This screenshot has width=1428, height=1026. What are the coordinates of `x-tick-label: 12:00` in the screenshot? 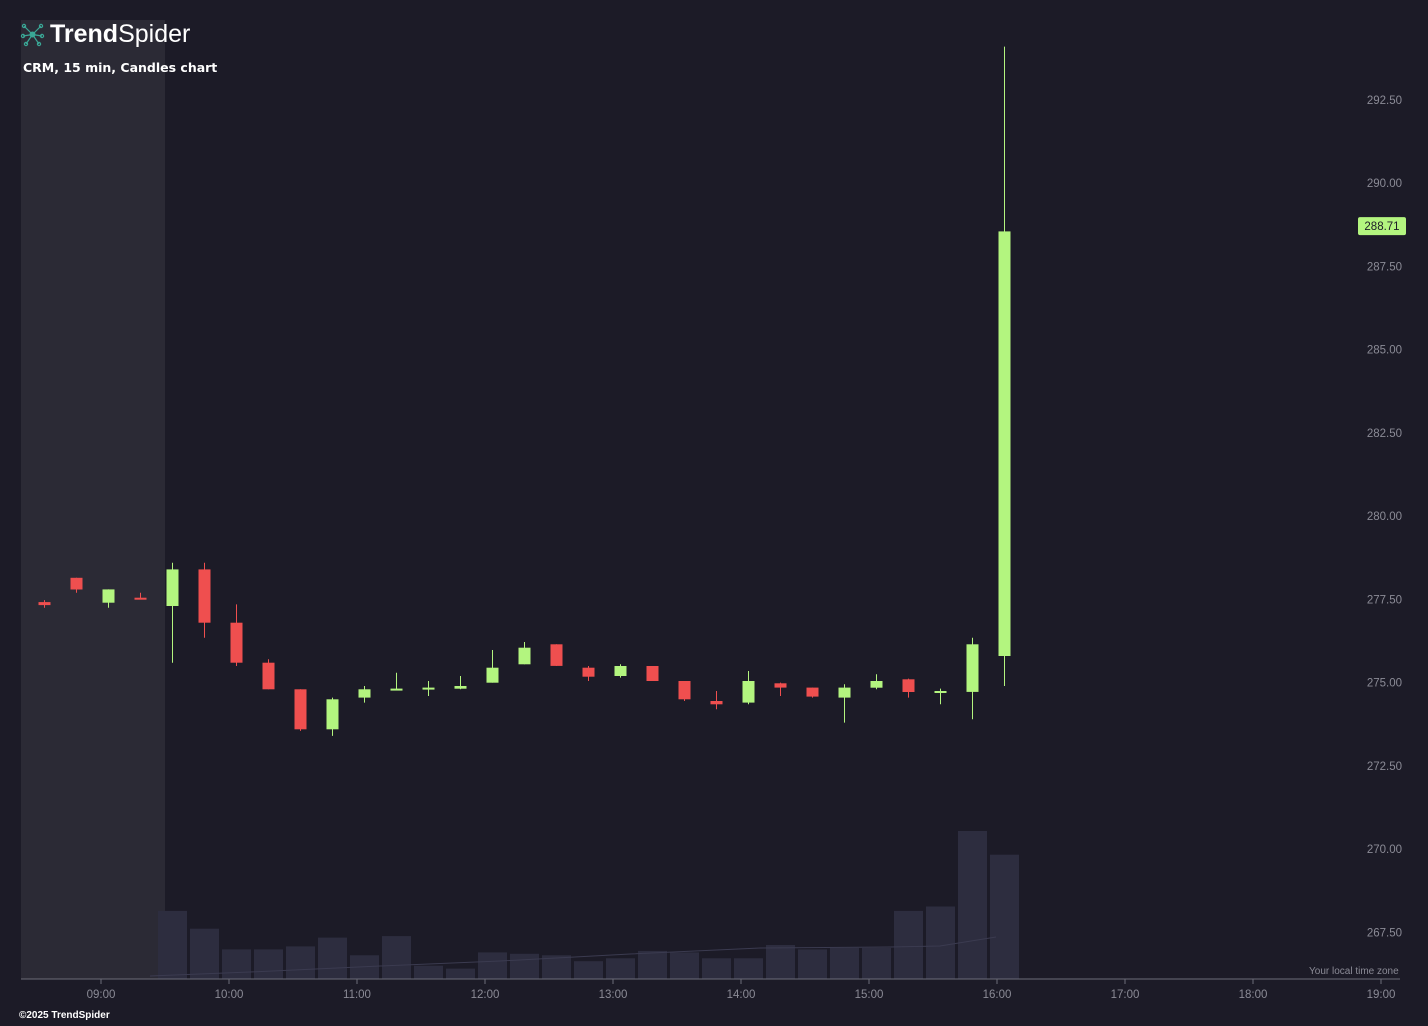 It's located at (485, 995).